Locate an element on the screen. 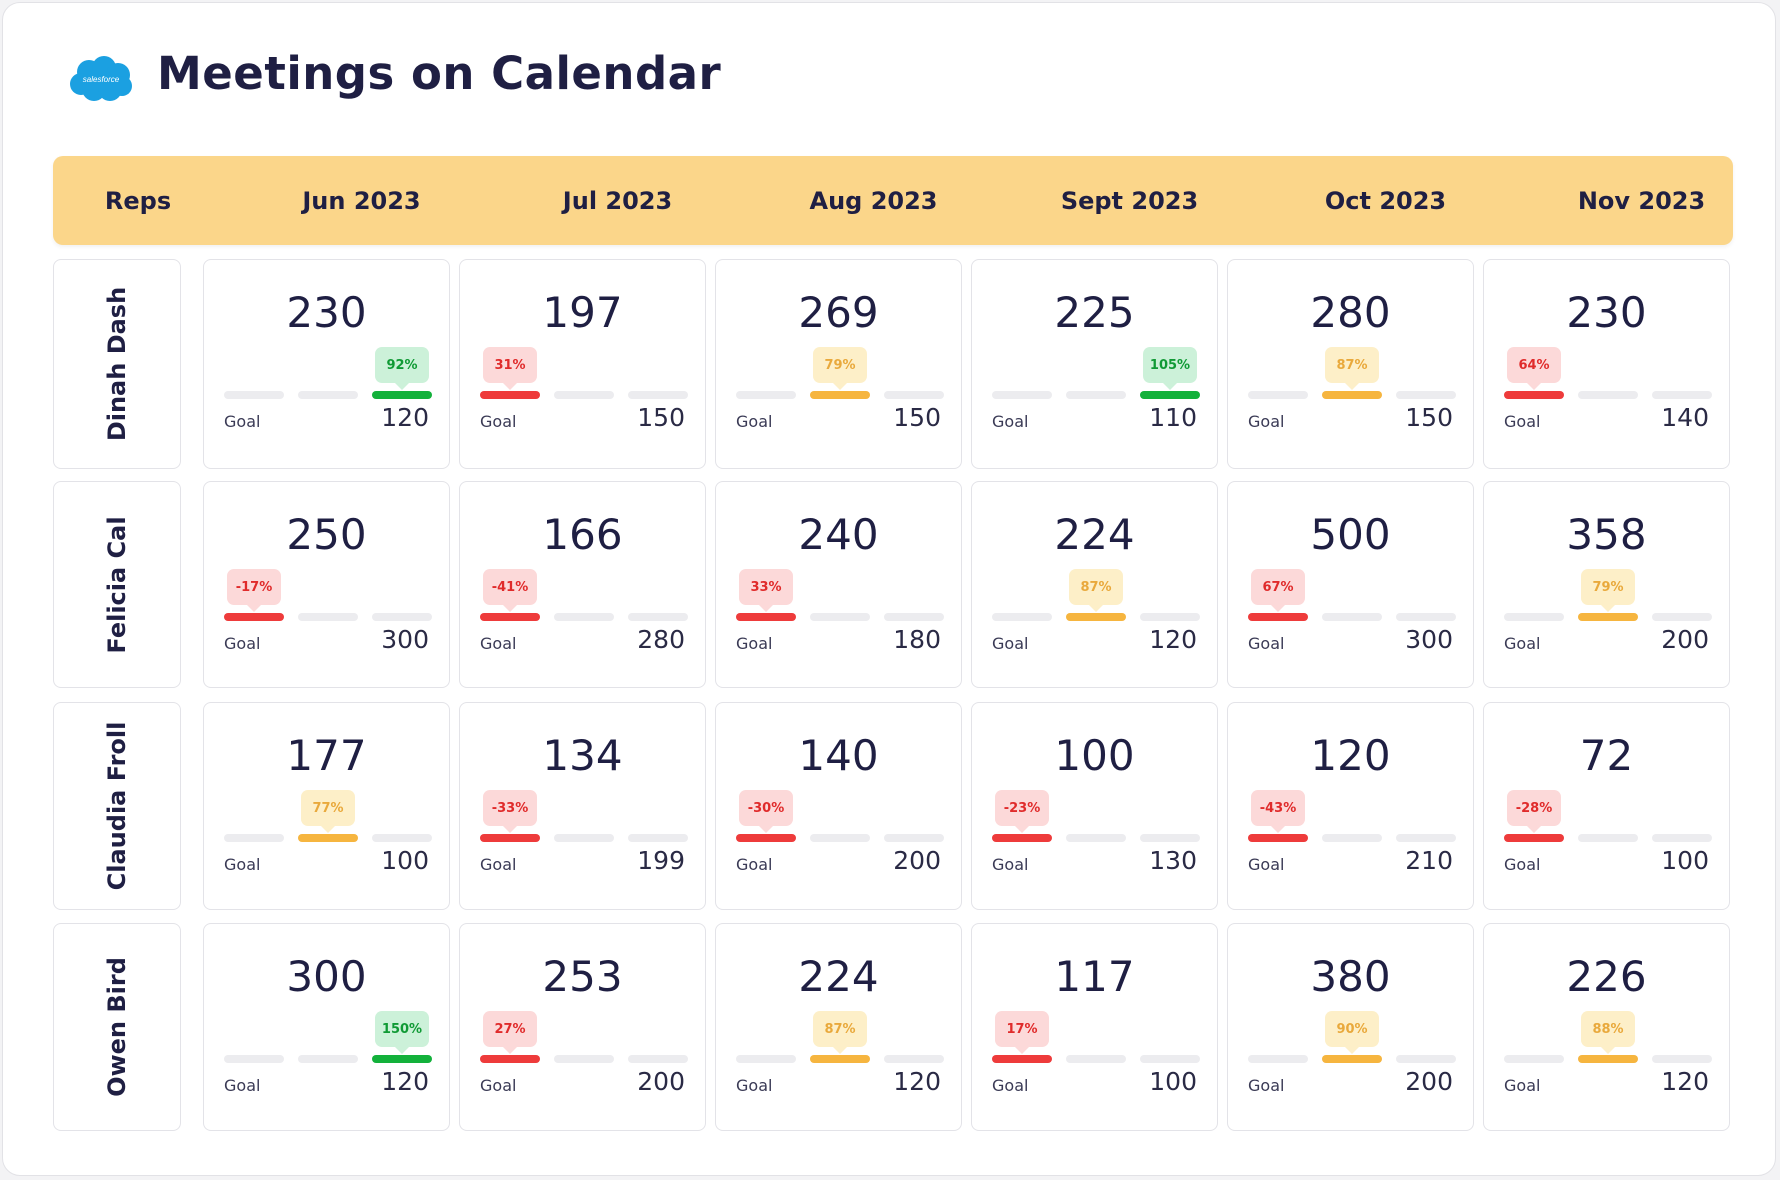 The height and width of the screenshot is (1180, 1780). goal-value: 150 is located at coordinates (1429, 417).